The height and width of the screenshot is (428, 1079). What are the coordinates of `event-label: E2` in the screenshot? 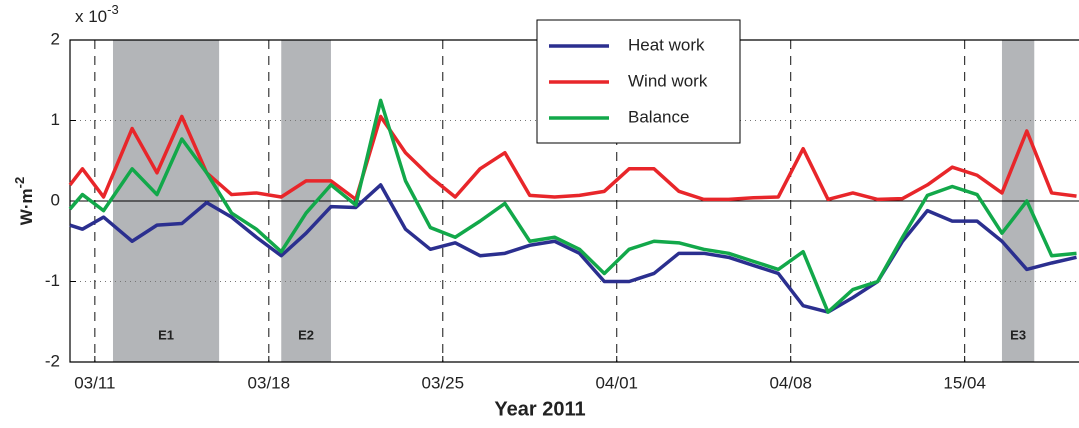 It's located at (306, 334).